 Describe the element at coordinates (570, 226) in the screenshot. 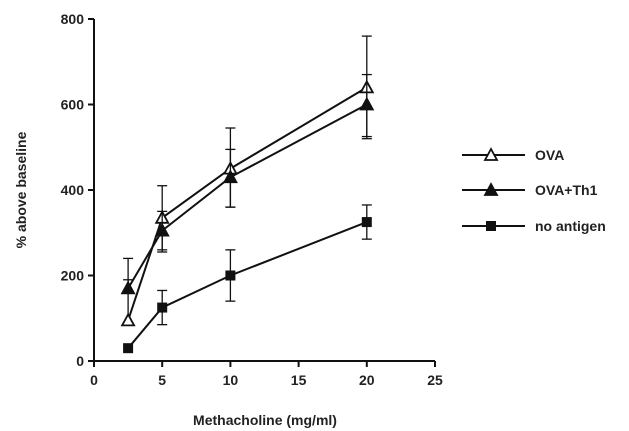

I see `legend-label: no antigen` at that location.